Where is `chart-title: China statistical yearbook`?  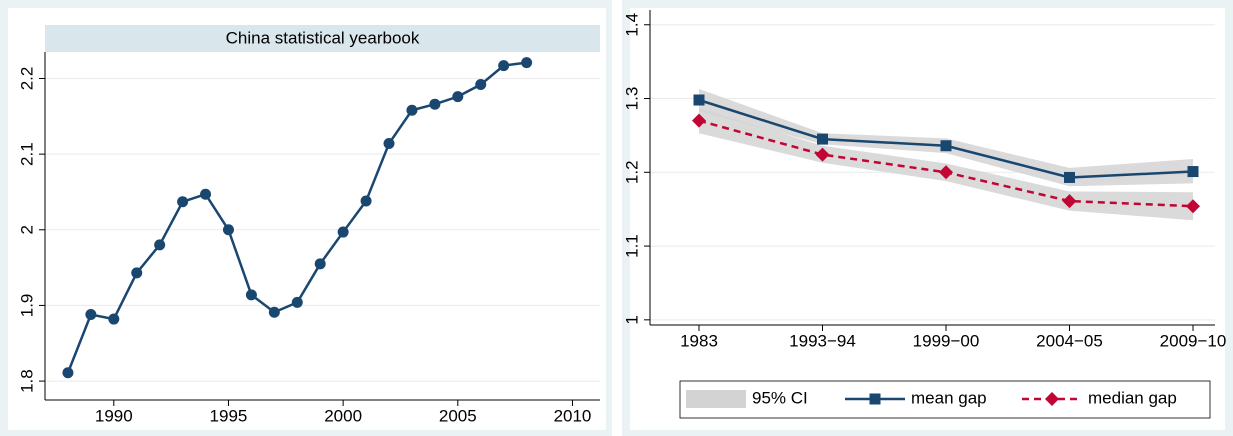 chart-title: China statistical yearbook is located at coordinates (323, 37).